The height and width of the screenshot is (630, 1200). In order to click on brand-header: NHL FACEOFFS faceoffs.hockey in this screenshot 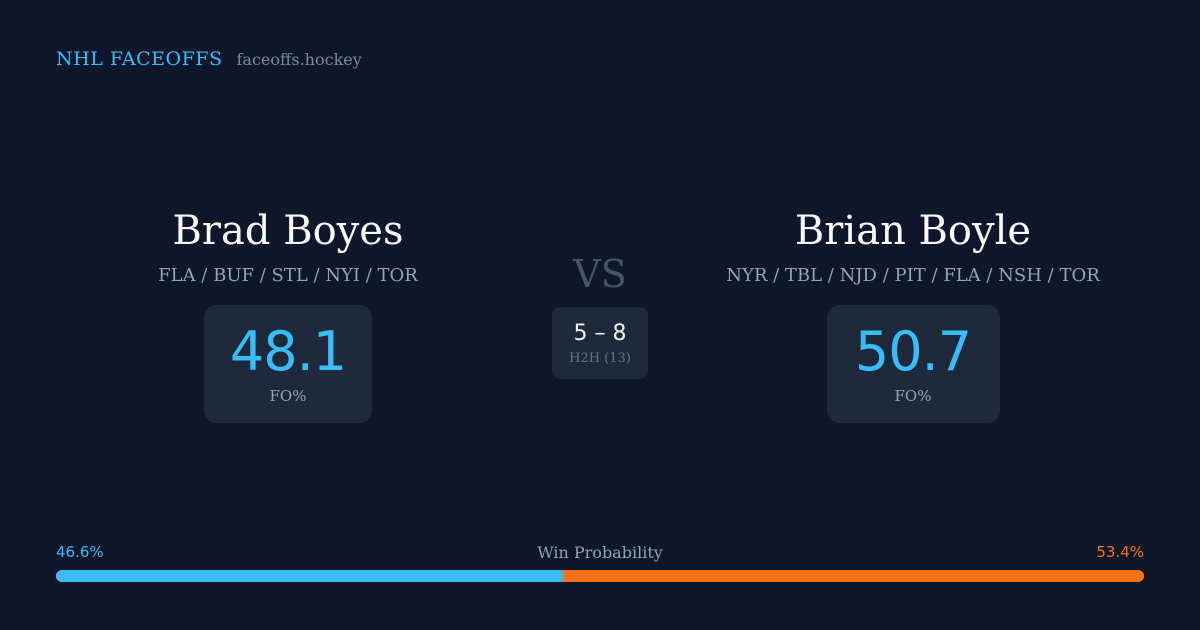, I will do `click(209, 59)`.